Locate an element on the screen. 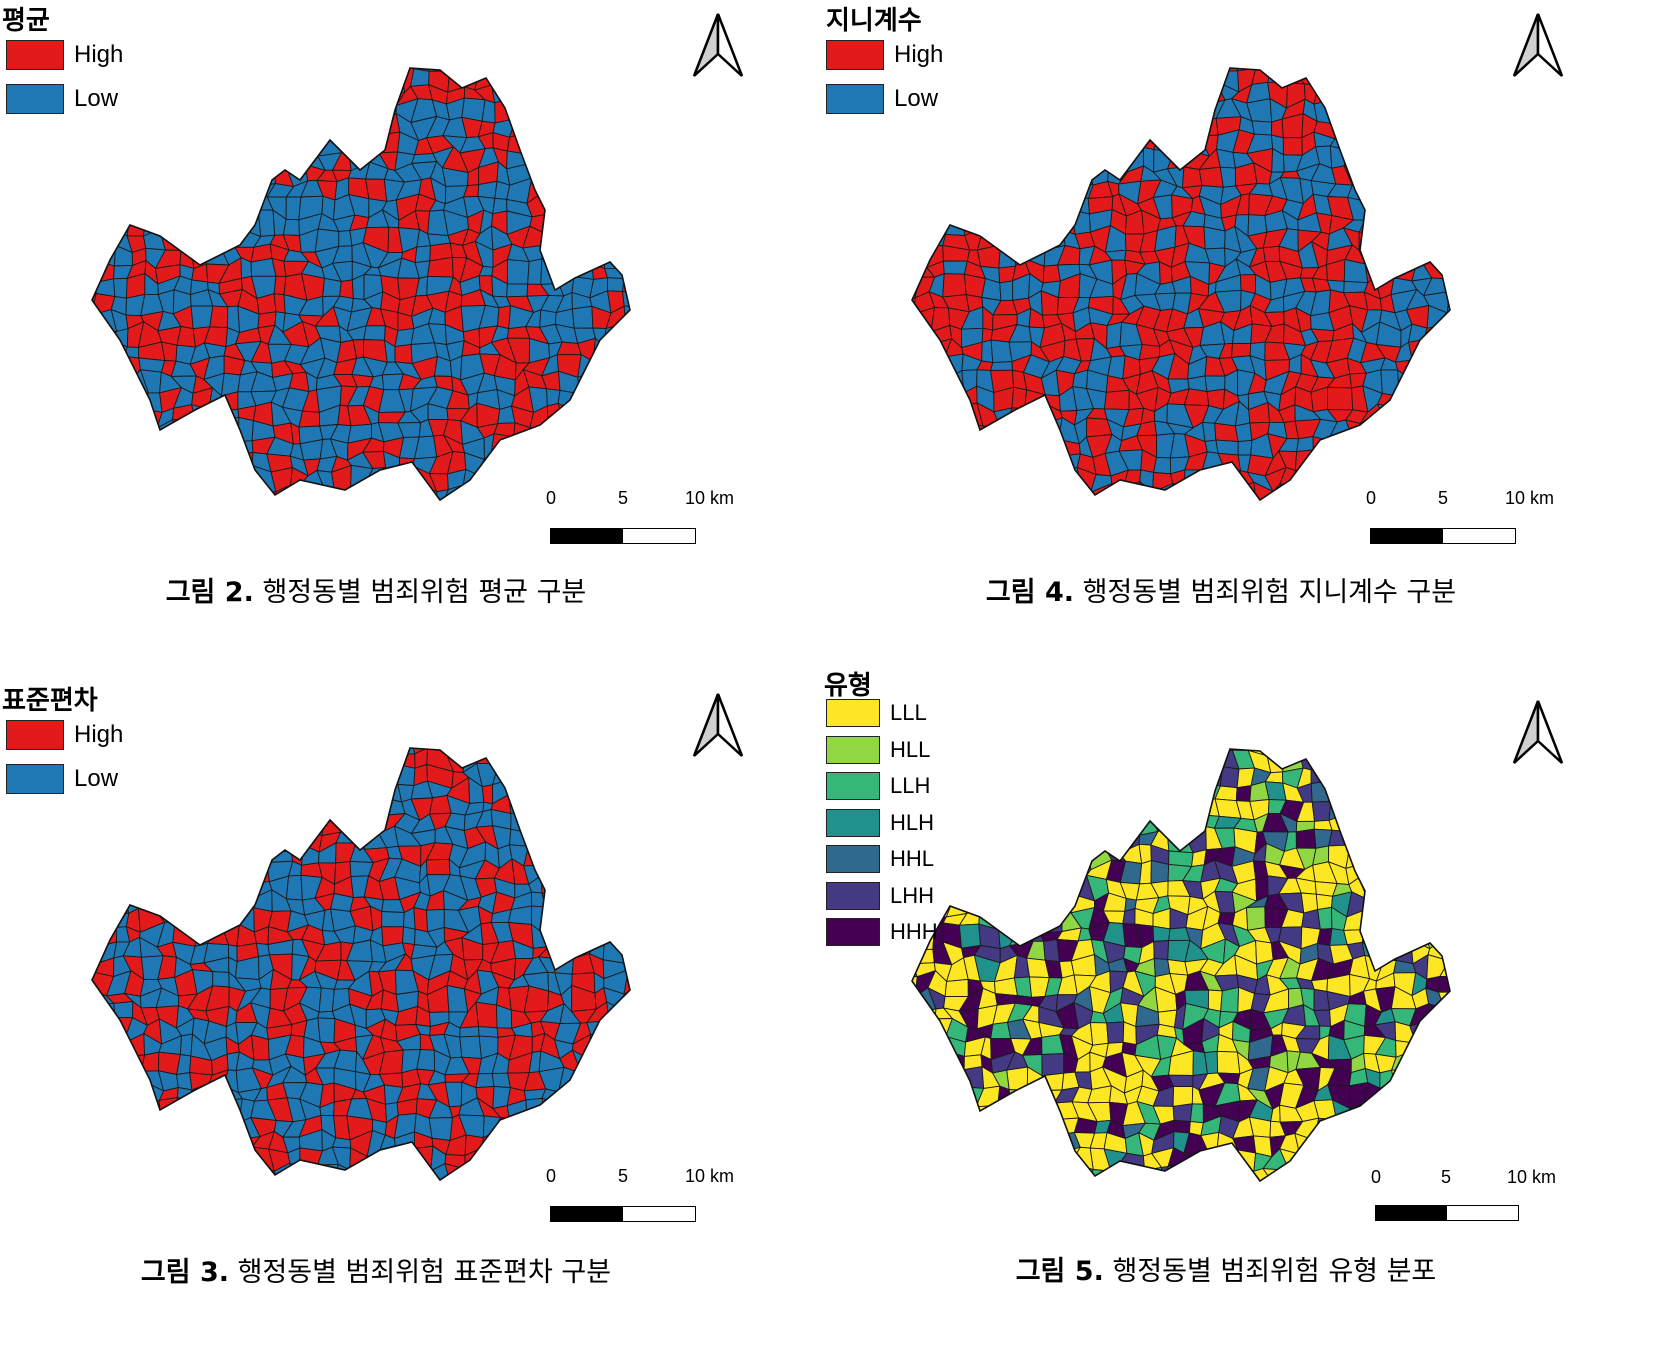 This screenshot has width=1665, height=1367. legend-item-hhl: HHL is located at coordinates (880, 859).